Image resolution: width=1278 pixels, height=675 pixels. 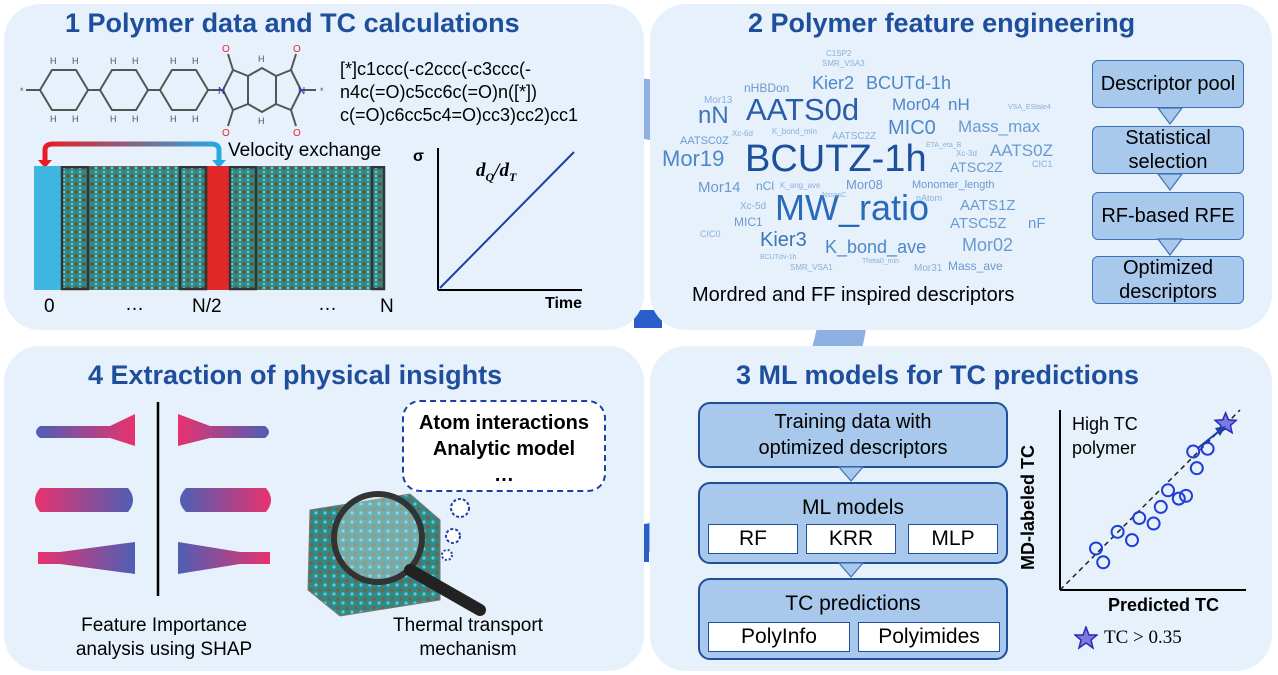 What do you see at coordinates (880, 261) in the screenshot?
I see `word-theta0min: Theta0_min` at bounding box center [880, 261].